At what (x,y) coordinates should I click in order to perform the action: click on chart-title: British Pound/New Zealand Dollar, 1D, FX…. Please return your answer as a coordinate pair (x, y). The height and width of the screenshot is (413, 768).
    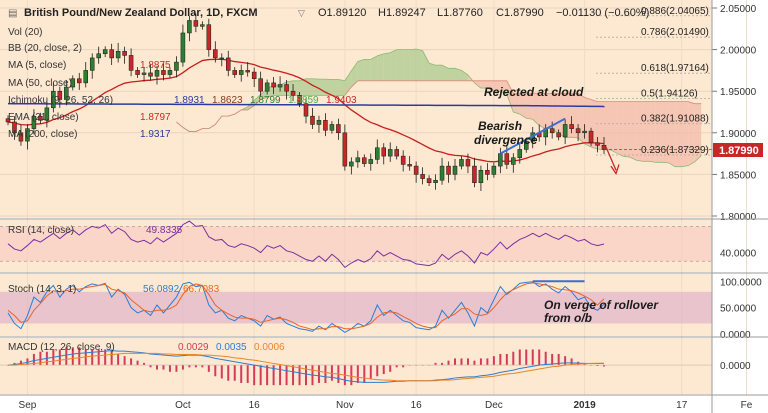
    Looking at the image, I should click on (140, 13).